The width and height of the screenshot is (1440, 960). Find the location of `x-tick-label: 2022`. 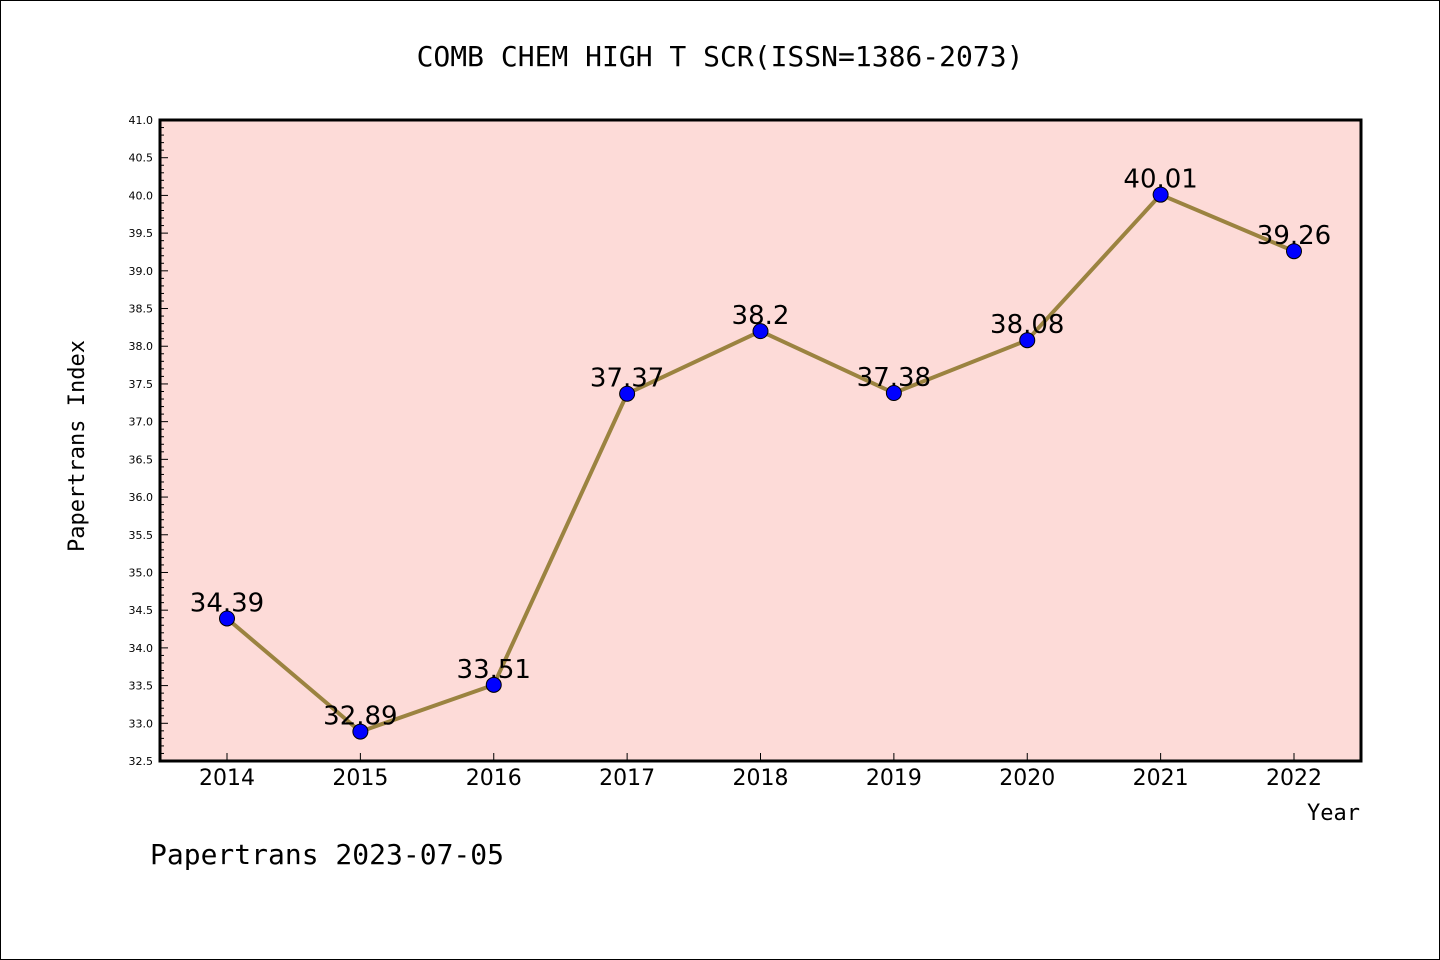

x-tick-label: 2022 is located at coordinates (1294, 778).